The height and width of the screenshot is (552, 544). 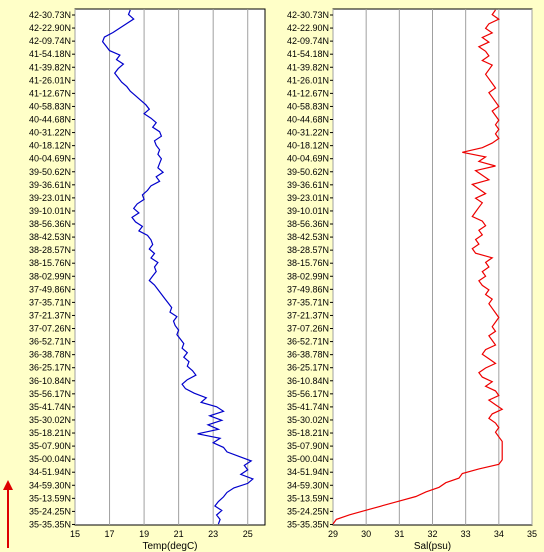 What do you see at coordinates (499, 534) in the screenshot?
I see `x-tick-label: 34` at bounding box center [499, 534].